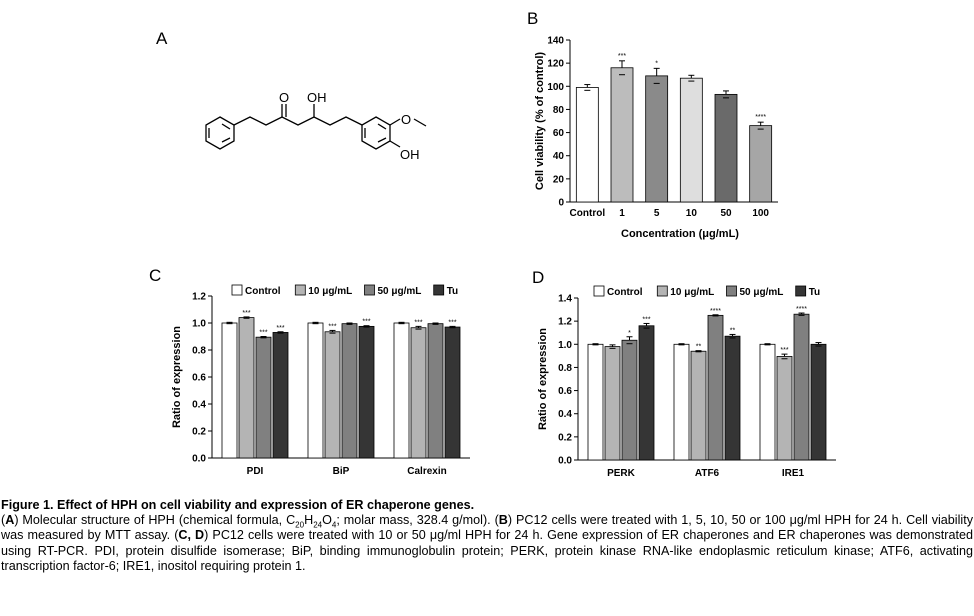 This screenshot has width=974, height=616. What do you see at coordinates (162, 38) in the screenshot?
I see `panel-label-a: A` at bounding box center [162, 38].